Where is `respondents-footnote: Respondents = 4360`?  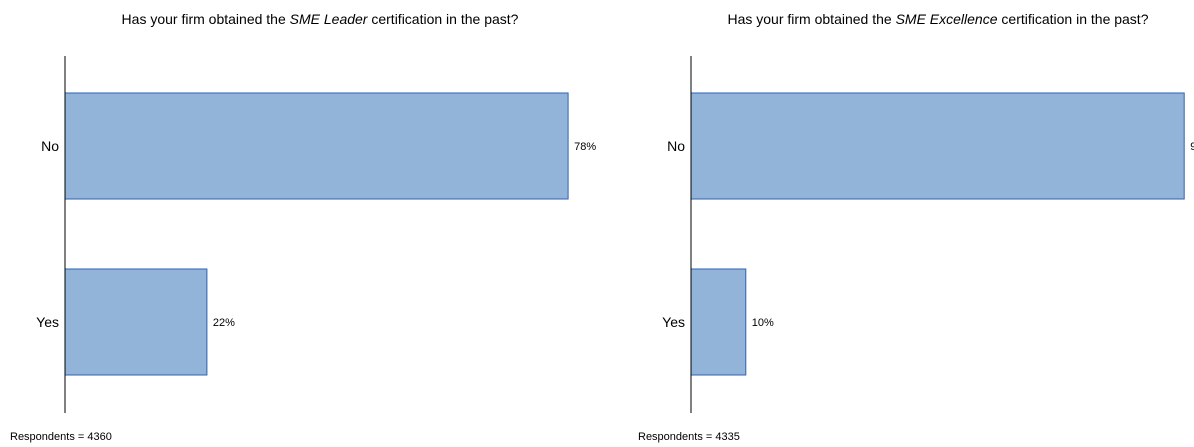
respondents-footnote: Respondents = 4360 is located at coordinates (61, 437).